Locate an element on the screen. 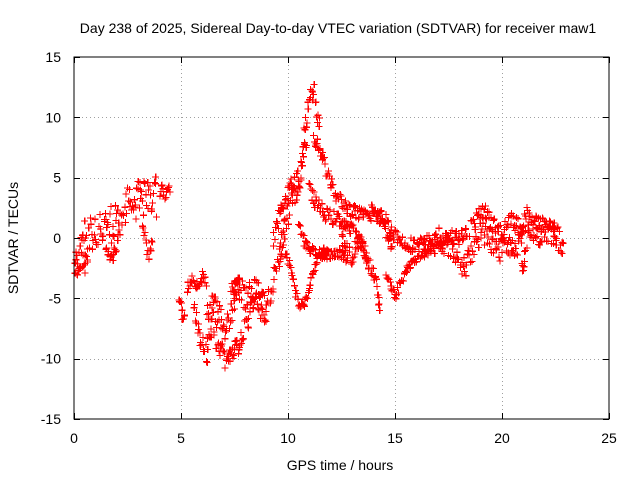 This screenshot has width=640, height=480. x-tick-label: 0 is located at coordinates (74, 438).